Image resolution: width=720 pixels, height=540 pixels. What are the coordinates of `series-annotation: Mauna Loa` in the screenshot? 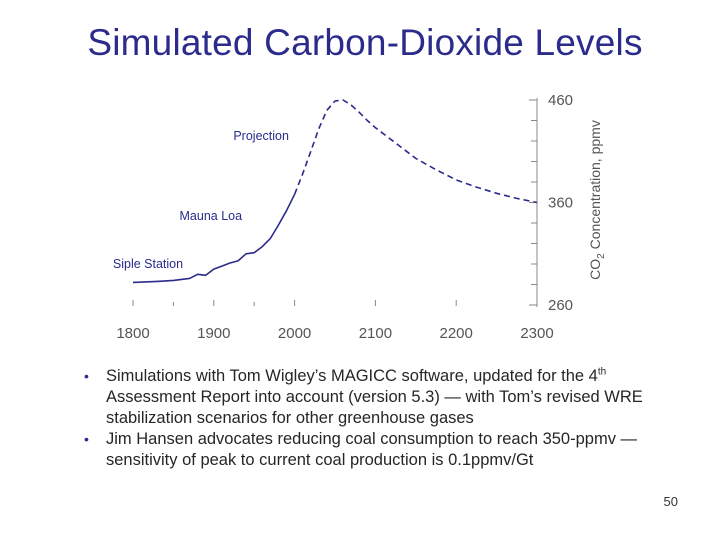 It's located at (211, 216).